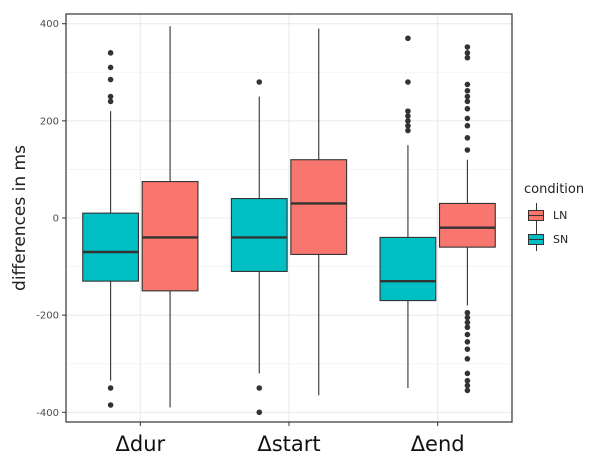 The width and height of the screenshot is (600, 454). What do you see at coordinates (438, 443) in the screenshot?
I see `x-tick-label: Δend` at bounding box center [438, 443].